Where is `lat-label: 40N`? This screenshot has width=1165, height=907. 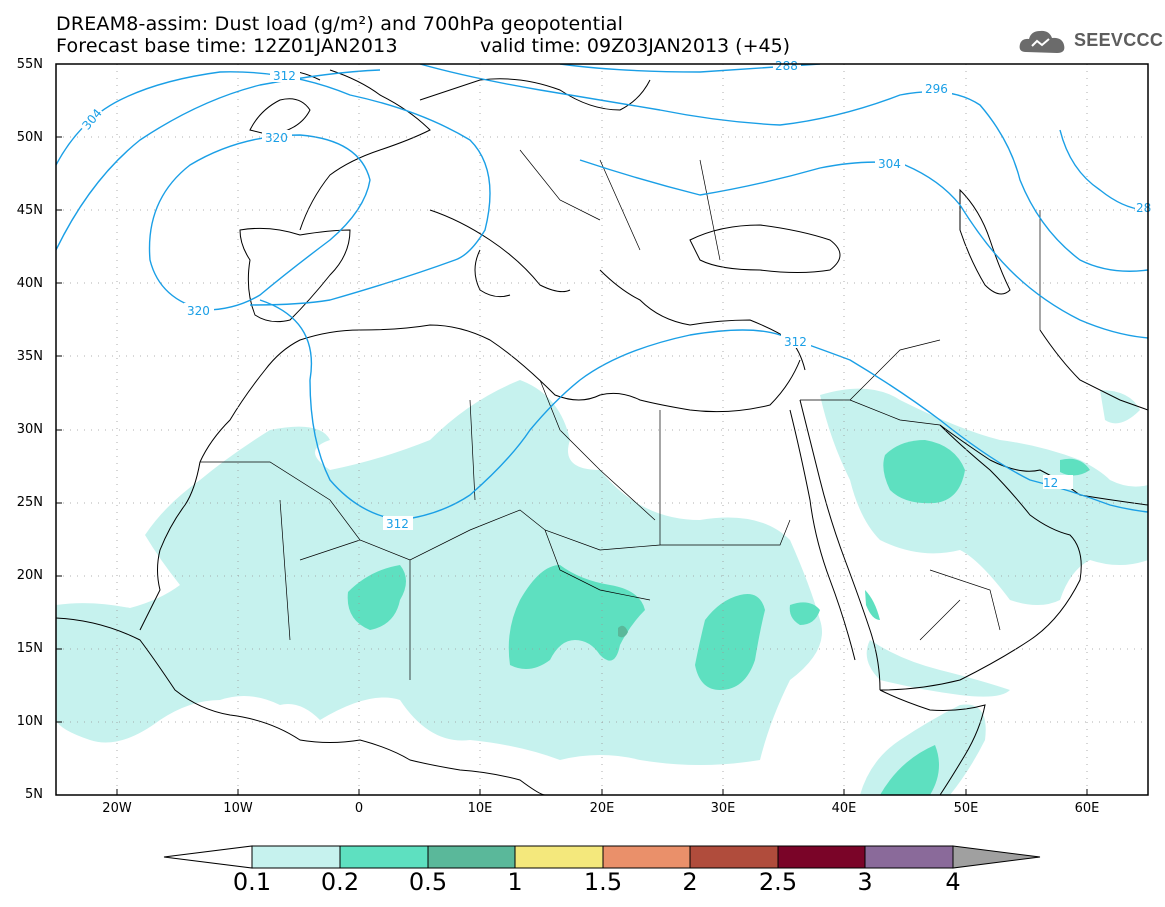
lat-label: 40N is located at coordinates (29, 283).